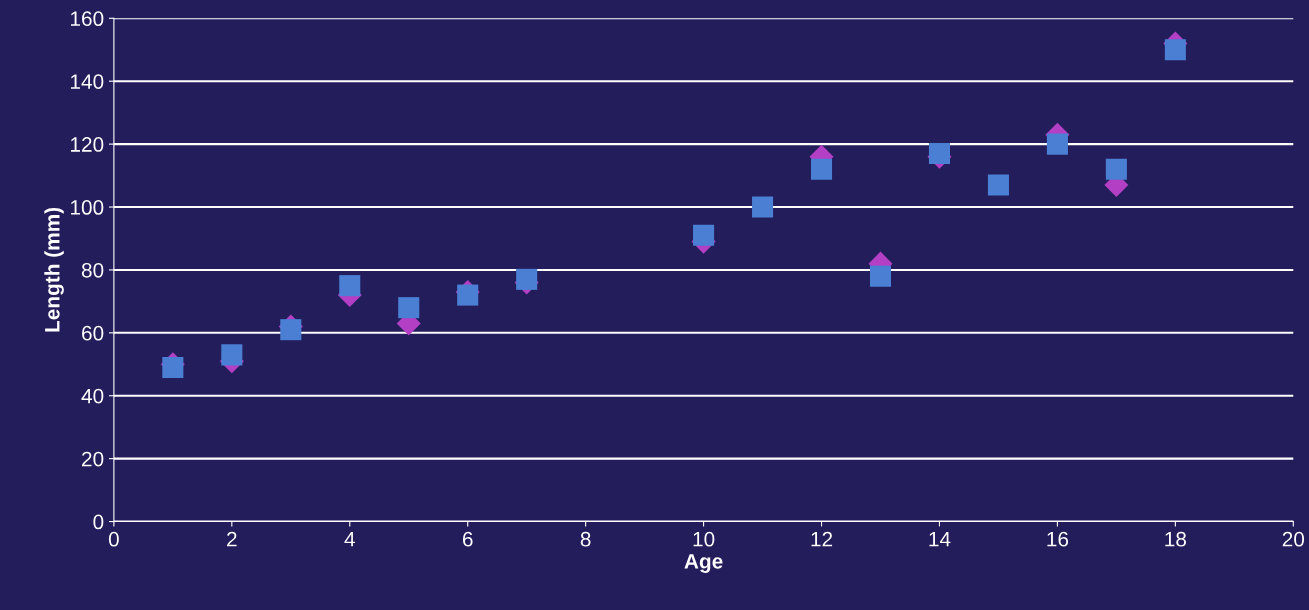 Image resolution: width=1309 pixels, height=610 pixels. I want to click on x-tick-label: 20, so click(1293, 539).